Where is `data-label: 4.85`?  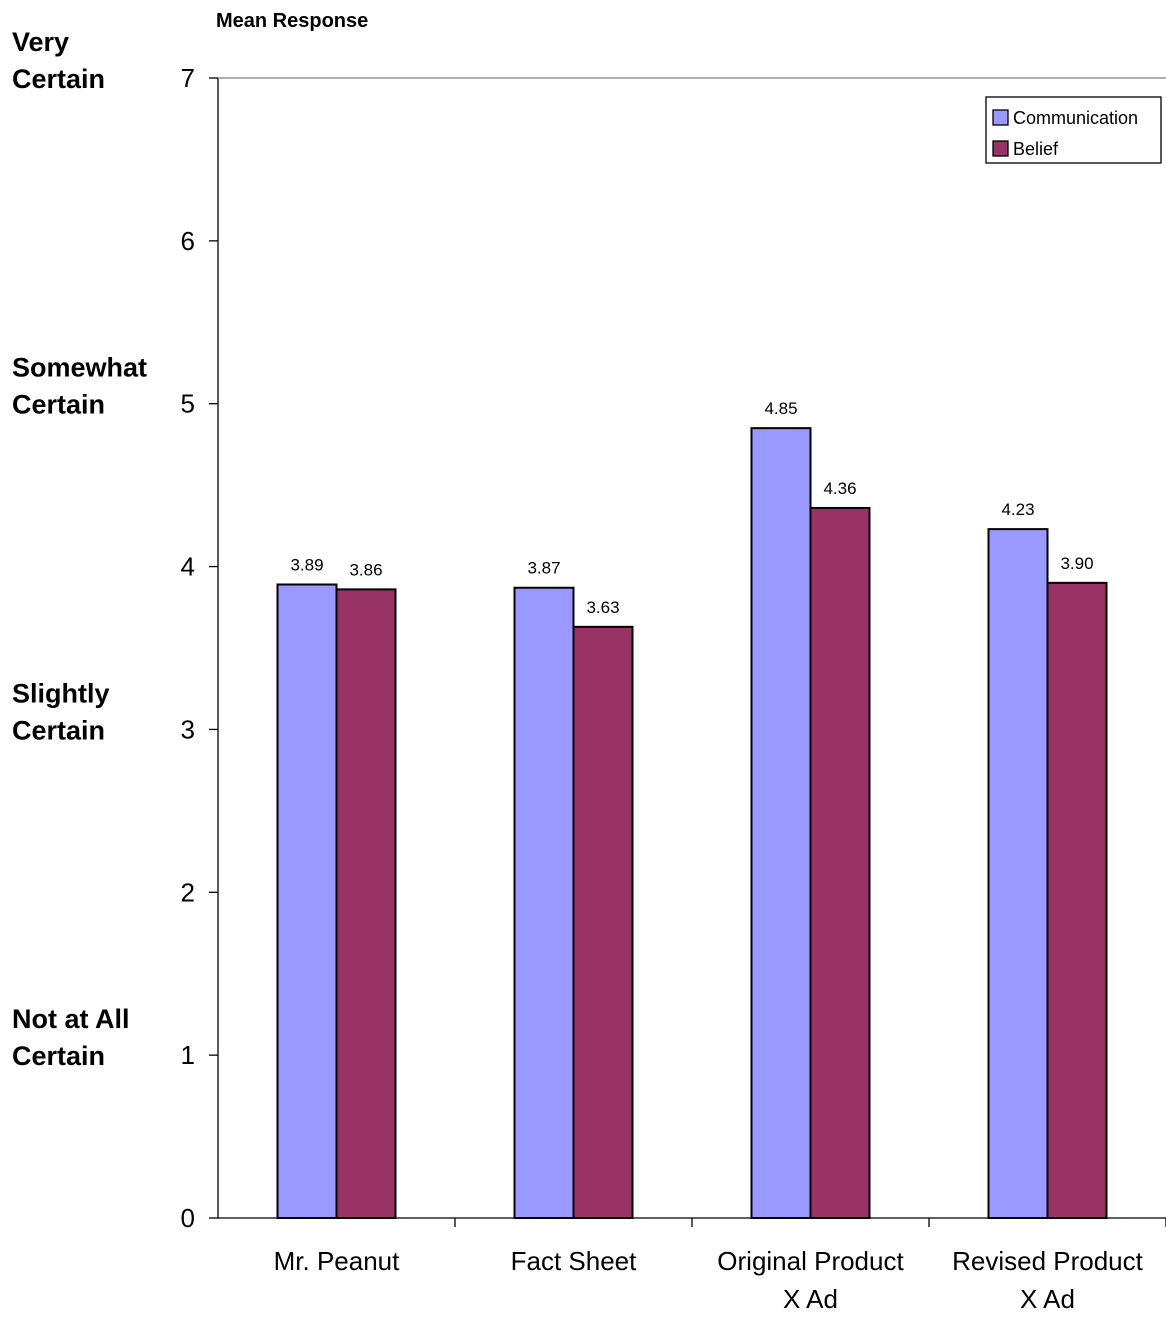 data-label: 4.85 is located at coordinates (780, 408).